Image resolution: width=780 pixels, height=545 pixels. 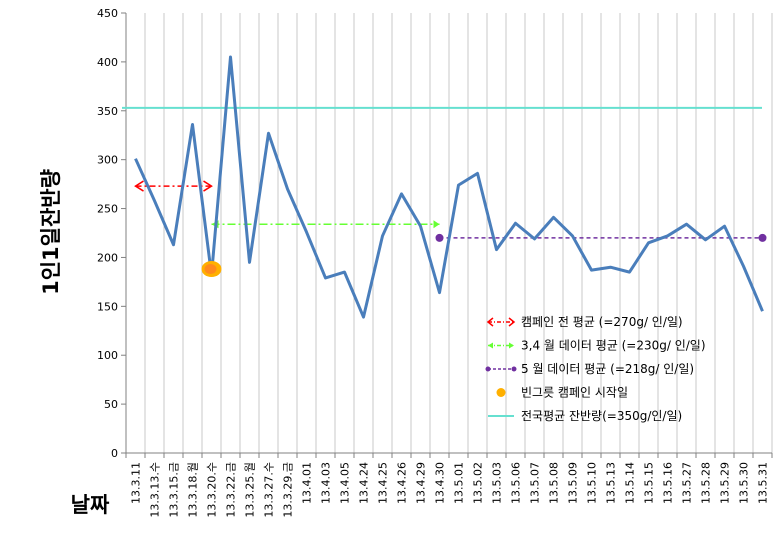 I want to click on y-tick-label: 250, so click(x=107, y=209).